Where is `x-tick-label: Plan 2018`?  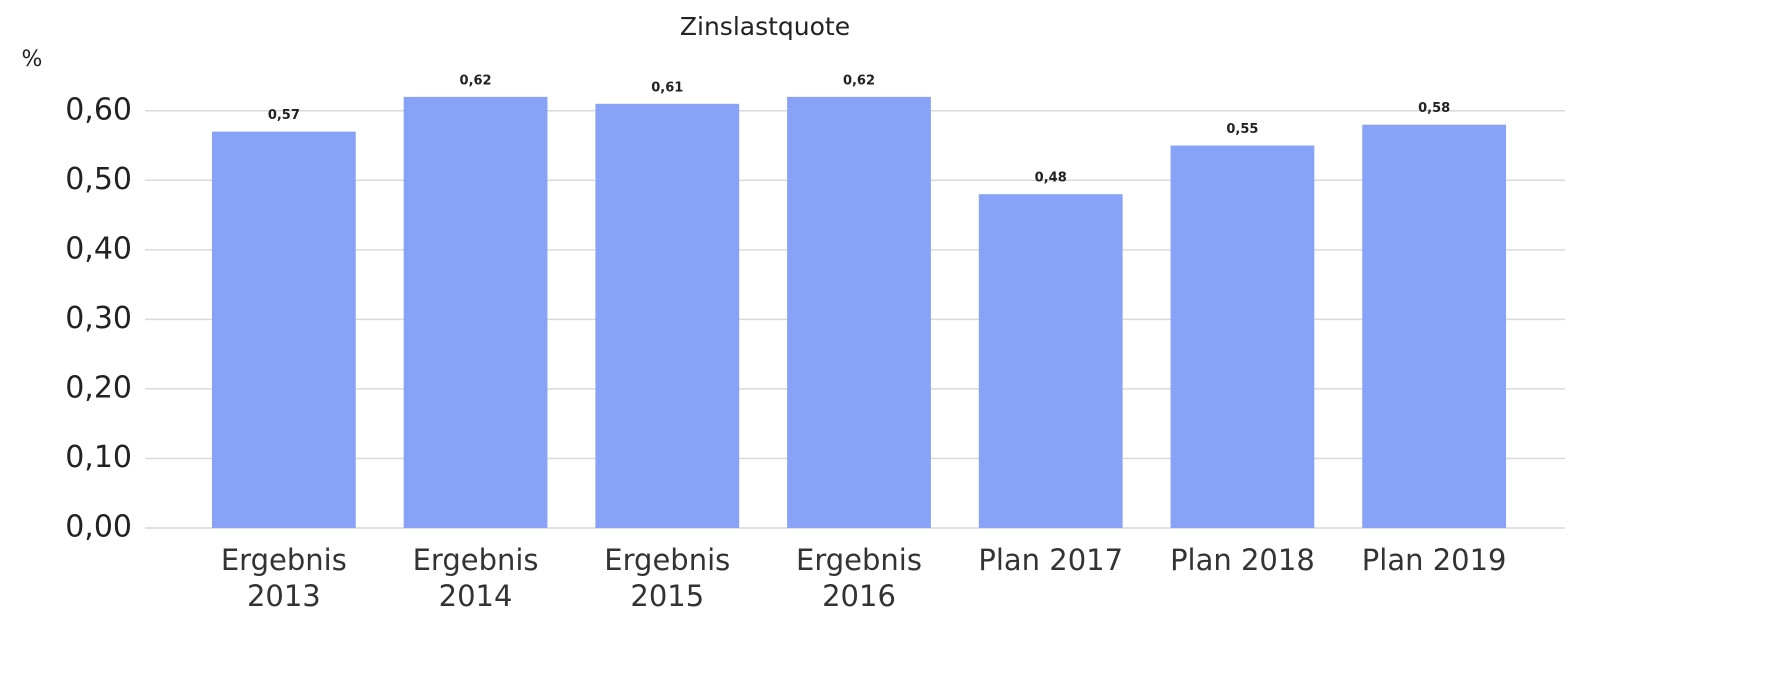
x-tick-label: Plan 2018 is located at coordinates (1242, 560).